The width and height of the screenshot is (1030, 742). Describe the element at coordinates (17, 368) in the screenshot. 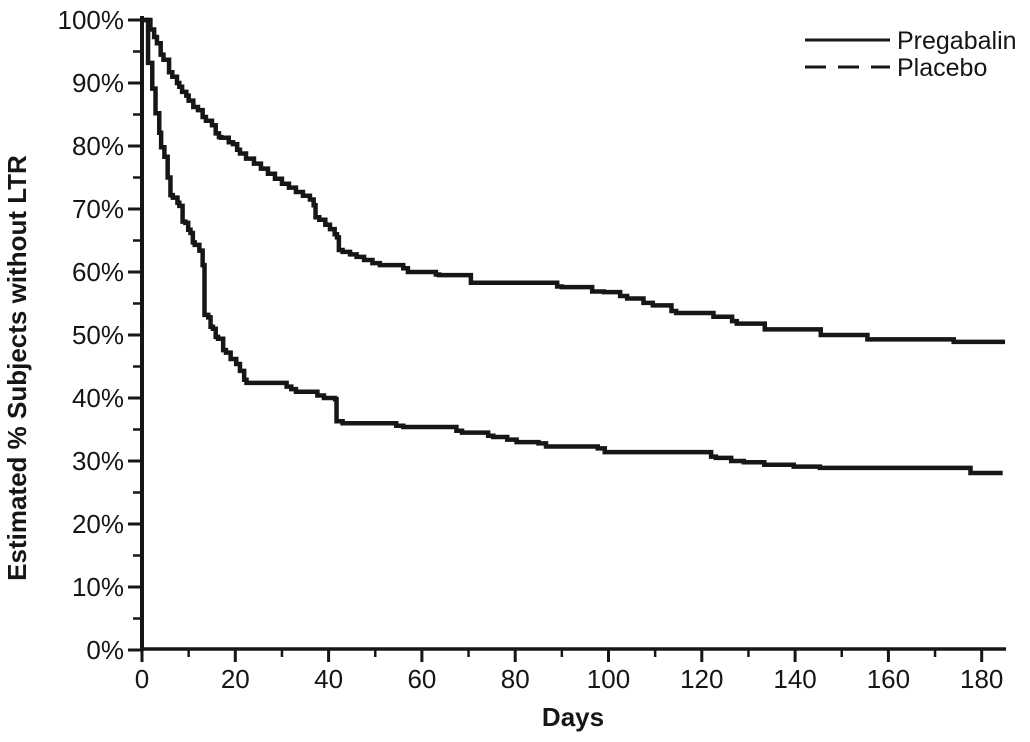

I see `y-axis-title: Estimated % Subjects without LTR` at that location.